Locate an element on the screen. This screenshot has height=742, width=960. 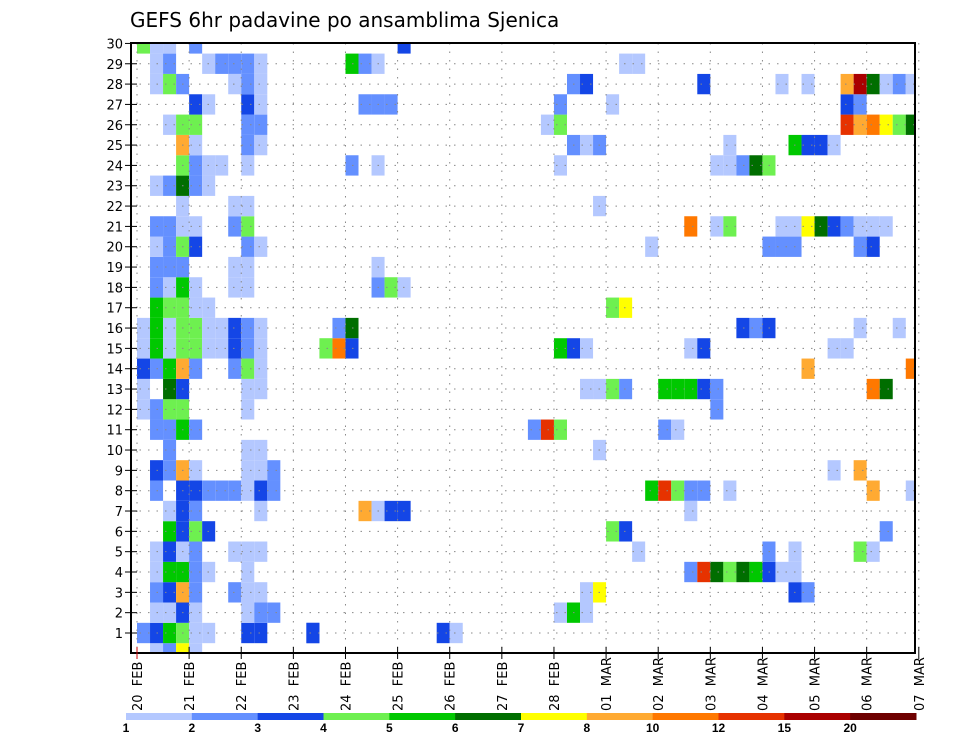
colorbar-label: 3 is located at coordinates (257, 728).